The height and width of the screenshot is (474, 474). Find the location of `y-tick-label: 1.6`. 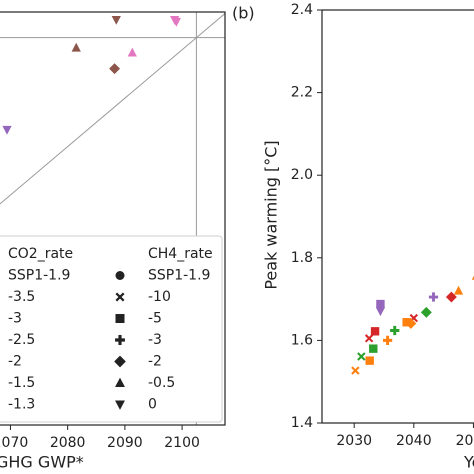

y-tick-label: 1.6 is located at coordinates (302, 340).